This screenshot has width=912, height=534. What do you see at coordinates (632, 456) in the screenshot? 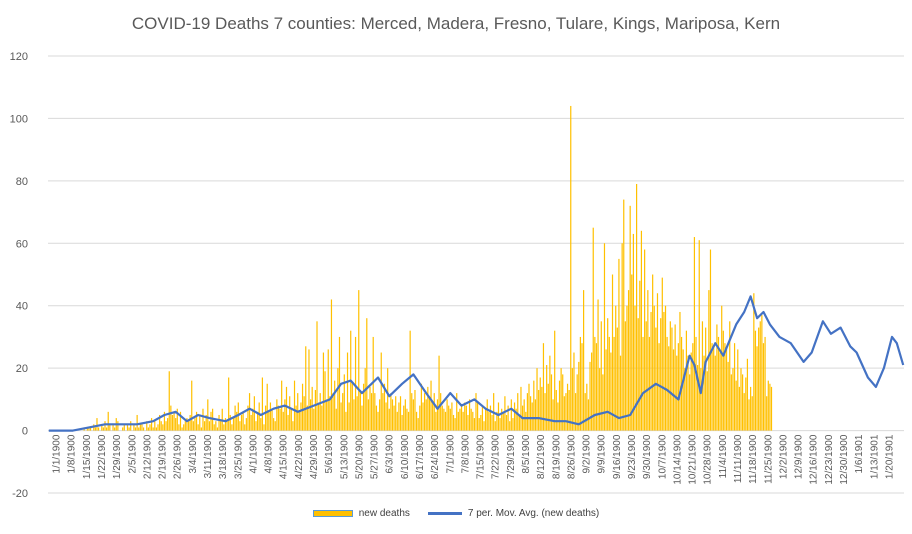
I see `x-tick-label: 9/23/1900` at bounding box center [632, 456].